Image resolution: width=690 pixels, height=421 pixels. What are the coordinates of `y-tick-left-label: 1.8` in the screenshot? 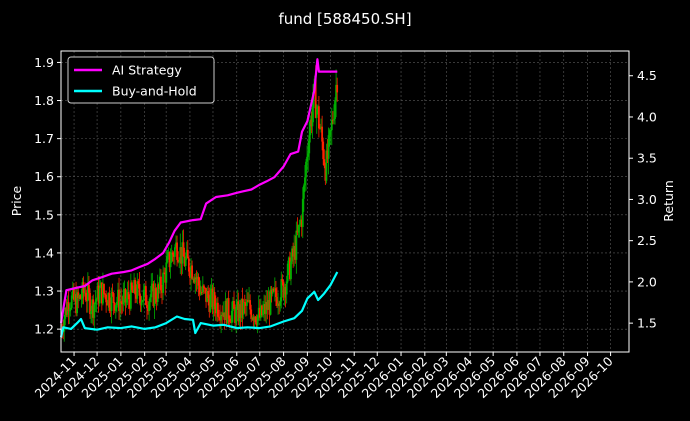 It's located at (44, 100).